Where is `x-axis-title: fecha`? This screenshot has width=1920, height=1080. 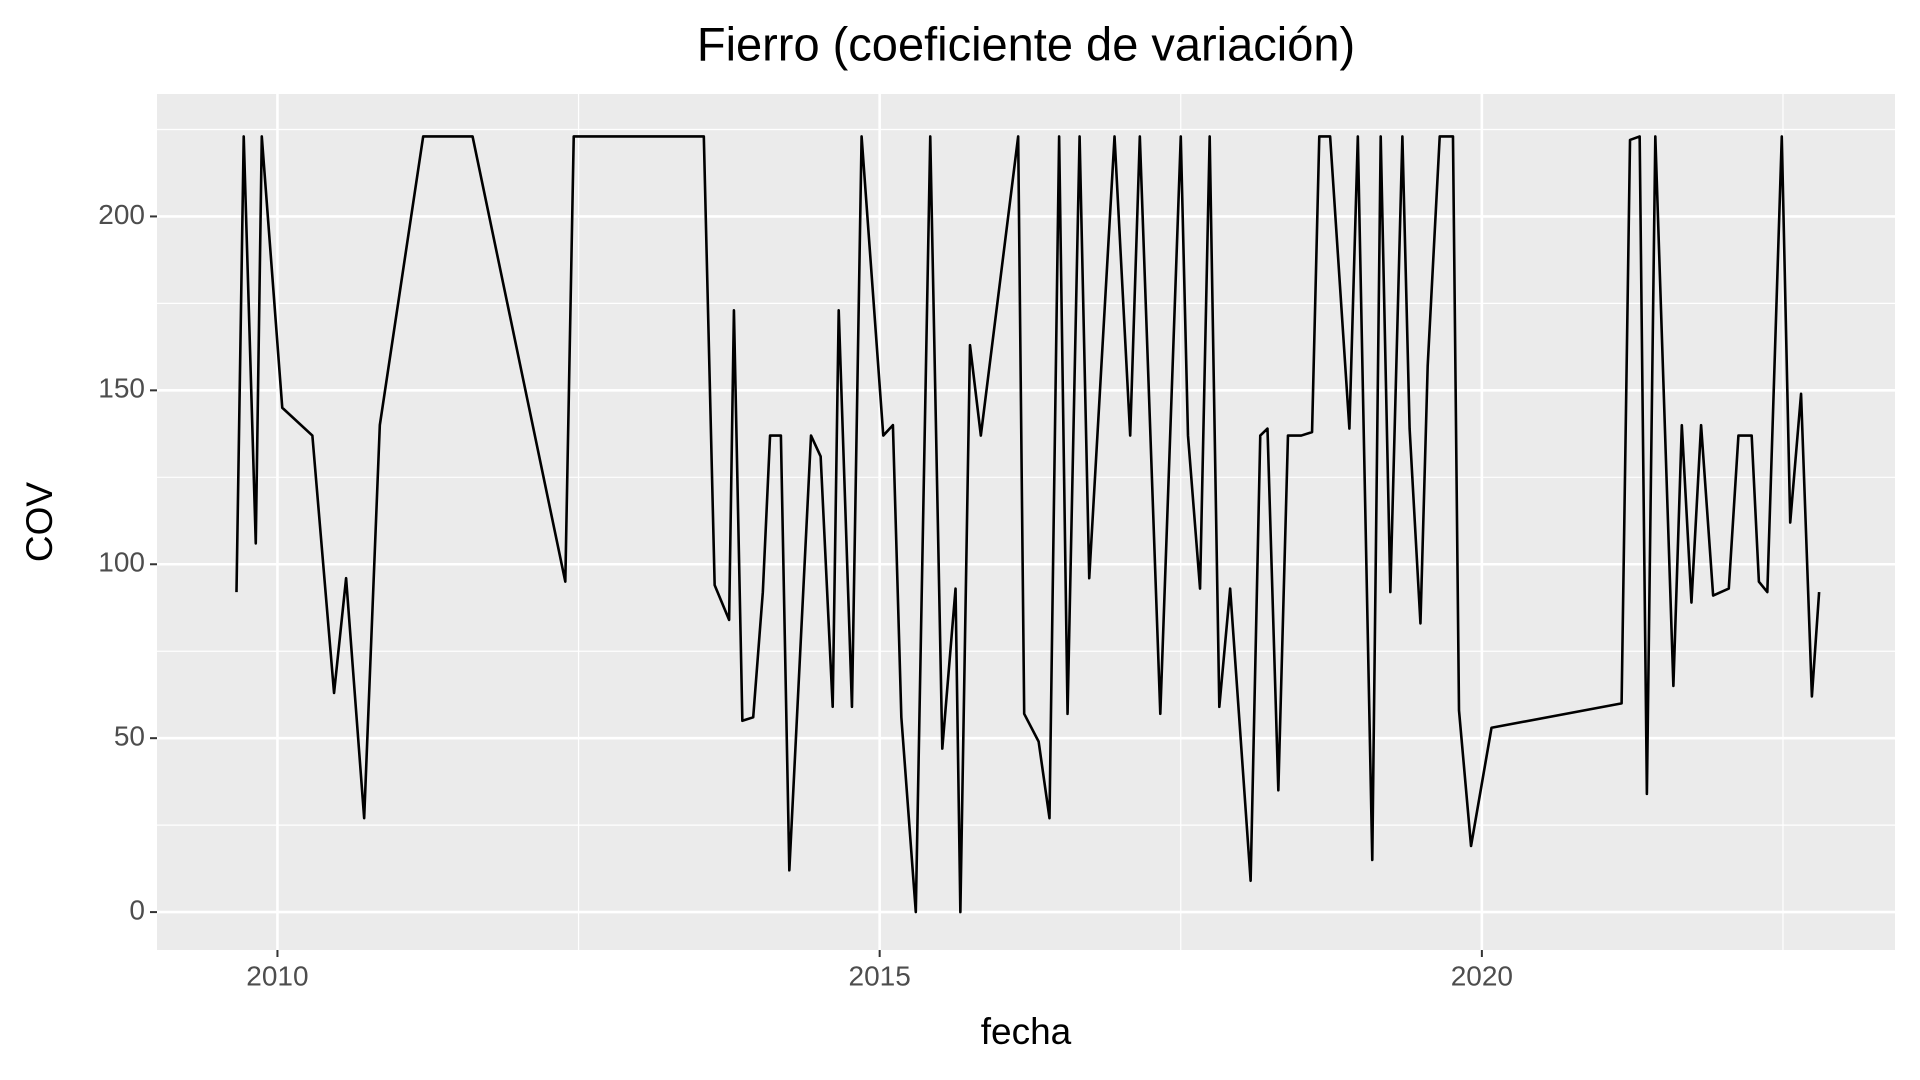 x-axis-title: fecha is located at coordinates (1026, 1031).